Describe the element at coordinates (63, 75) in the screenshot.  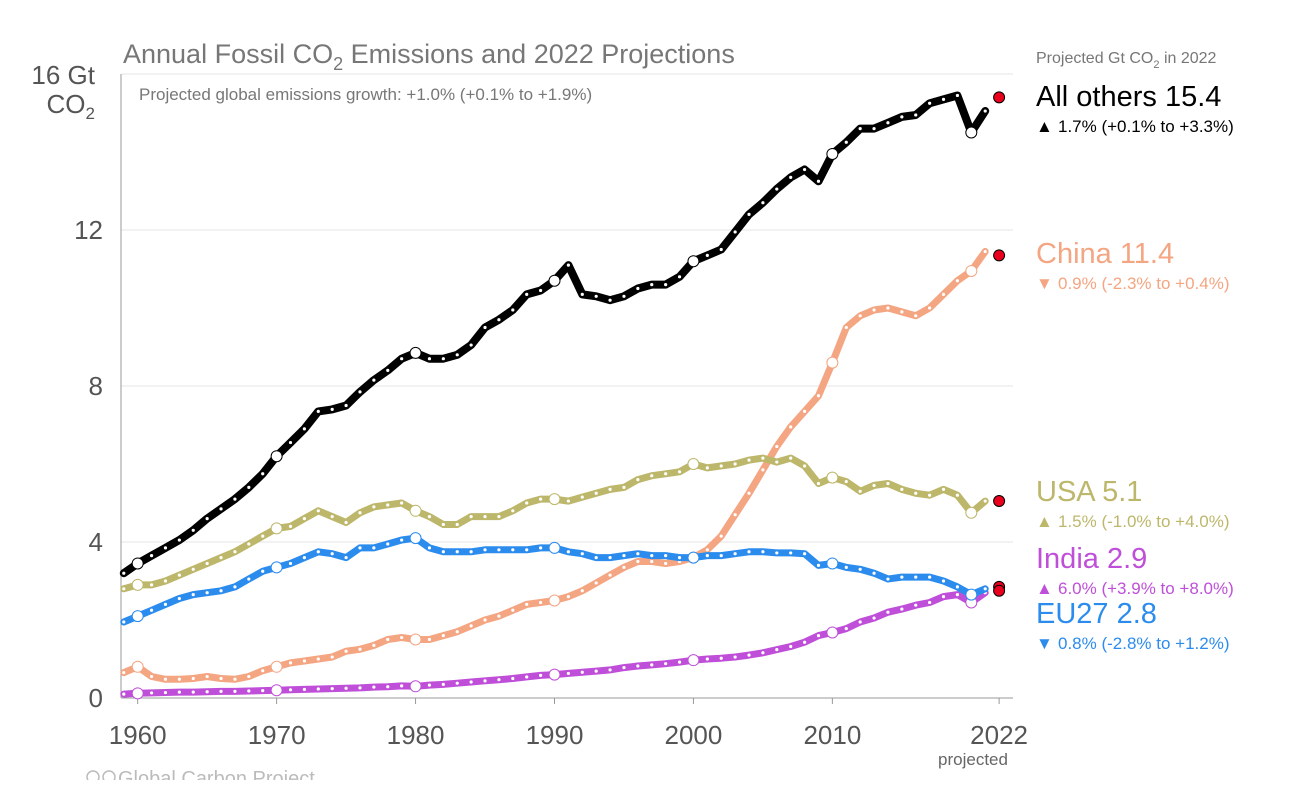
I see `y-axis-unit-label: 16 Gt` at that location.